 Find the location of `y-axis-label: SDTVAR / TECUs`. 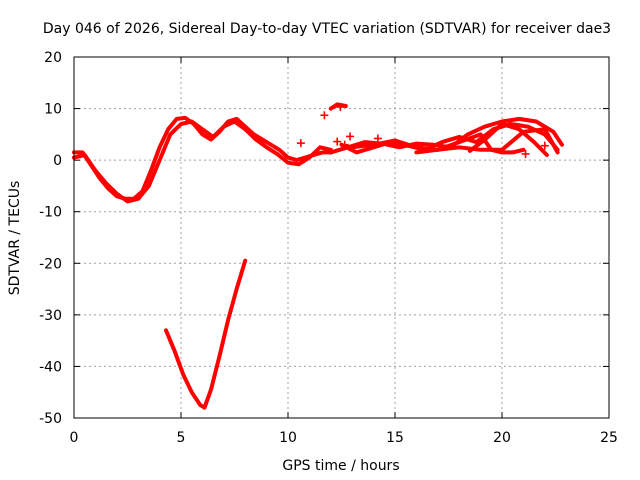

y-axis-label: SDTVAR / TECUs is located at coordinates (15, 238).